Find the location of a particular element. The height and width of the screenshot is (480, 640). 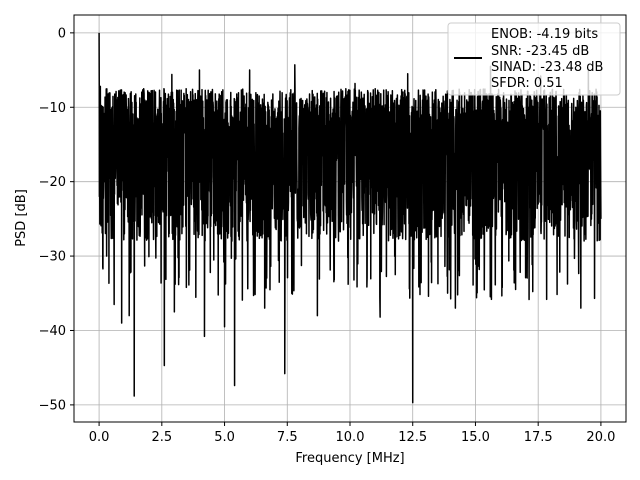

x-tick-label: 20.0 is located at coordinates (600, 437).